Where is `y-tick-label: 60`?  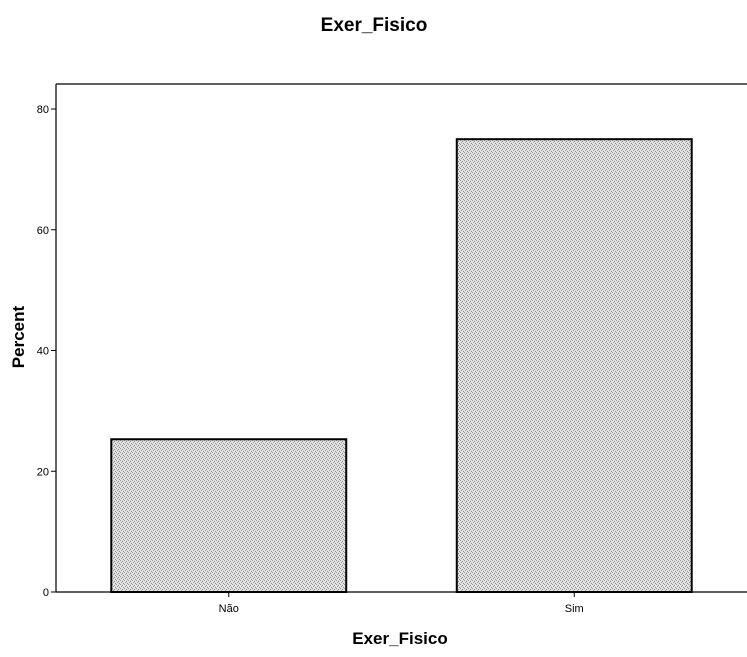 y-tick-label: 60 is located at coordinates (43, 231).